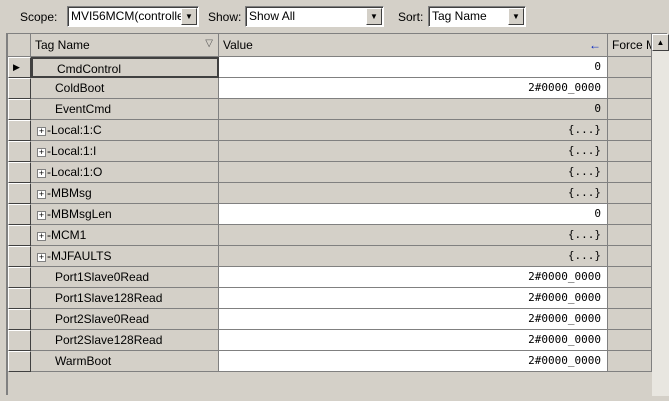 The image size is (669, 401). I want to click on table-row: + -MBMsgLen 0, so click(330, 214).